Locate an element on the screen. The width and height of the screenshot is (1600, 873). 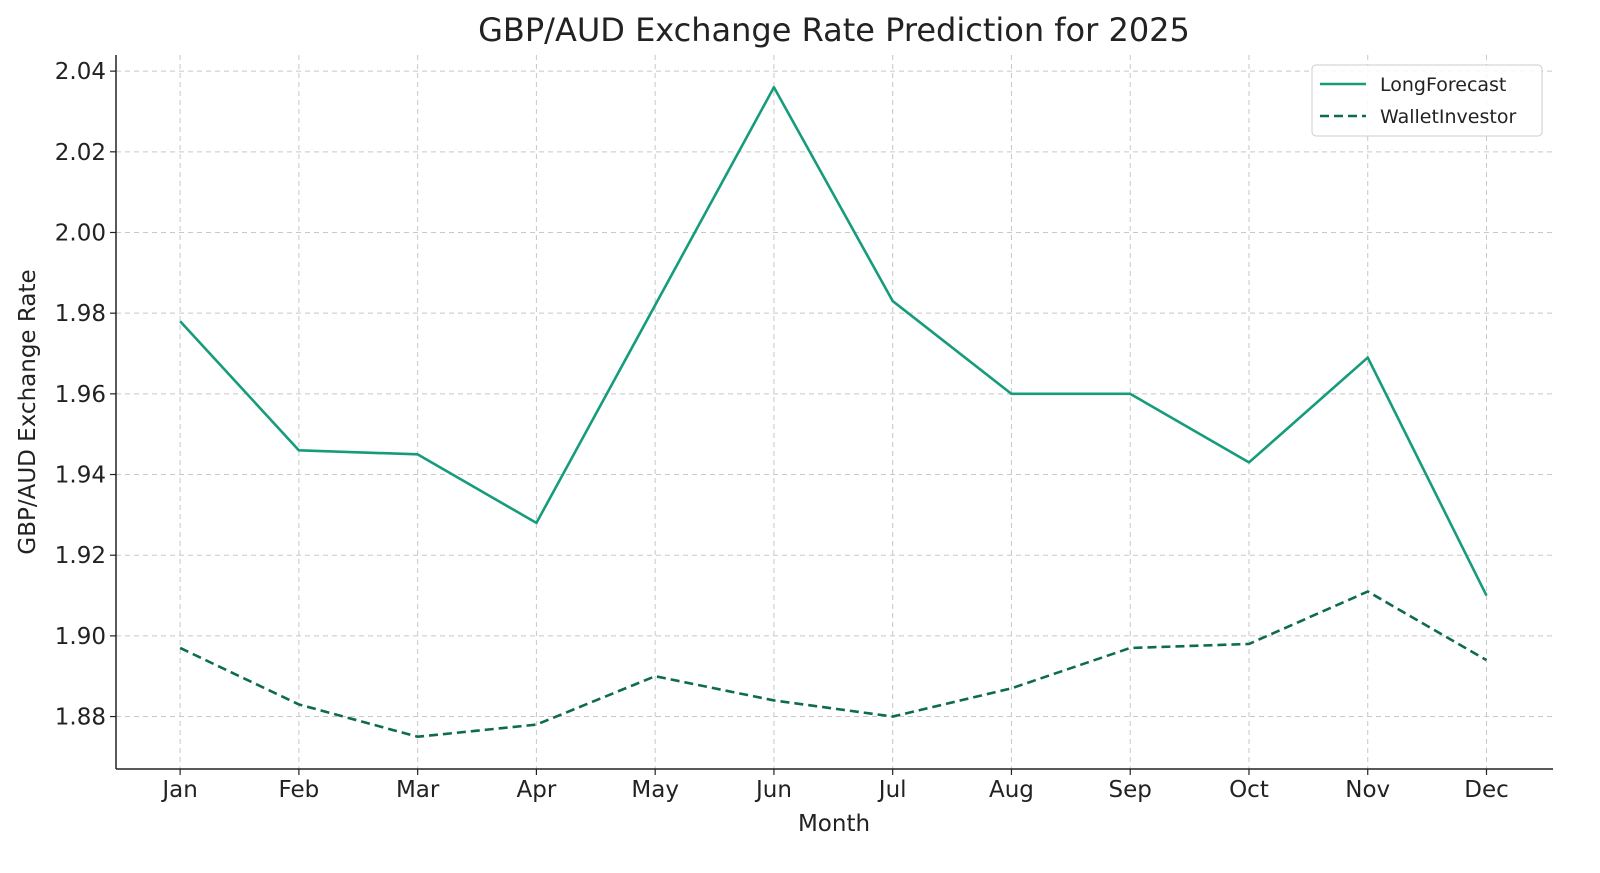
y-tick-label: 1.96 is located at coordinates (80, 395).